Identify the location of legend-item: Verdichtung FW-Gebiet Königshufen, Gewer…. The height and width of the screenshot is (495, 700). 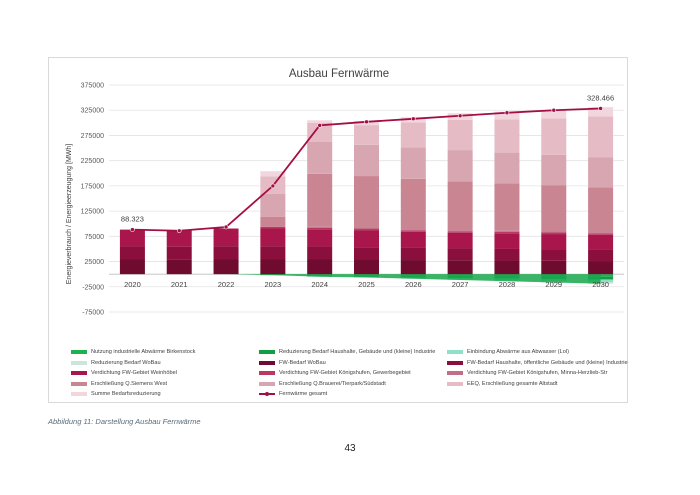
(335, 373).